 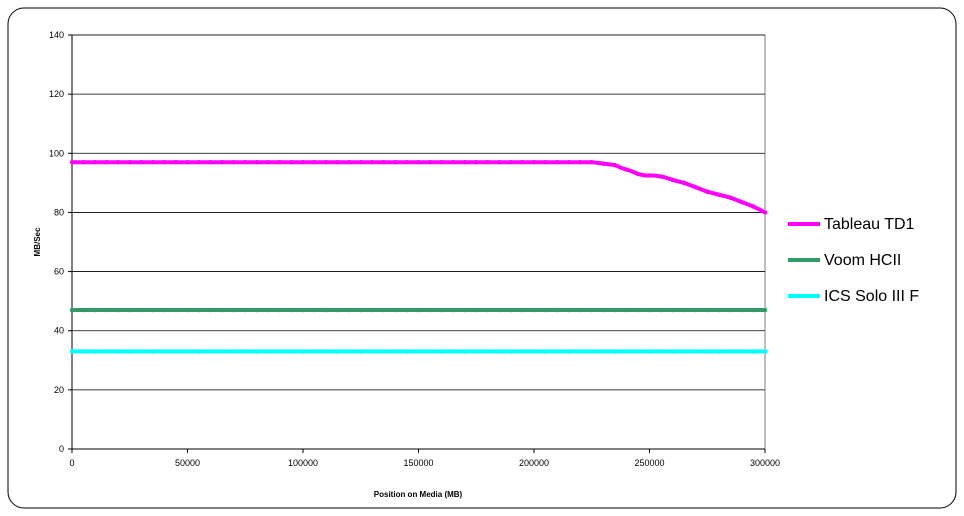 I want to click on x-tick-label: 0, so click(x=71, y=463).